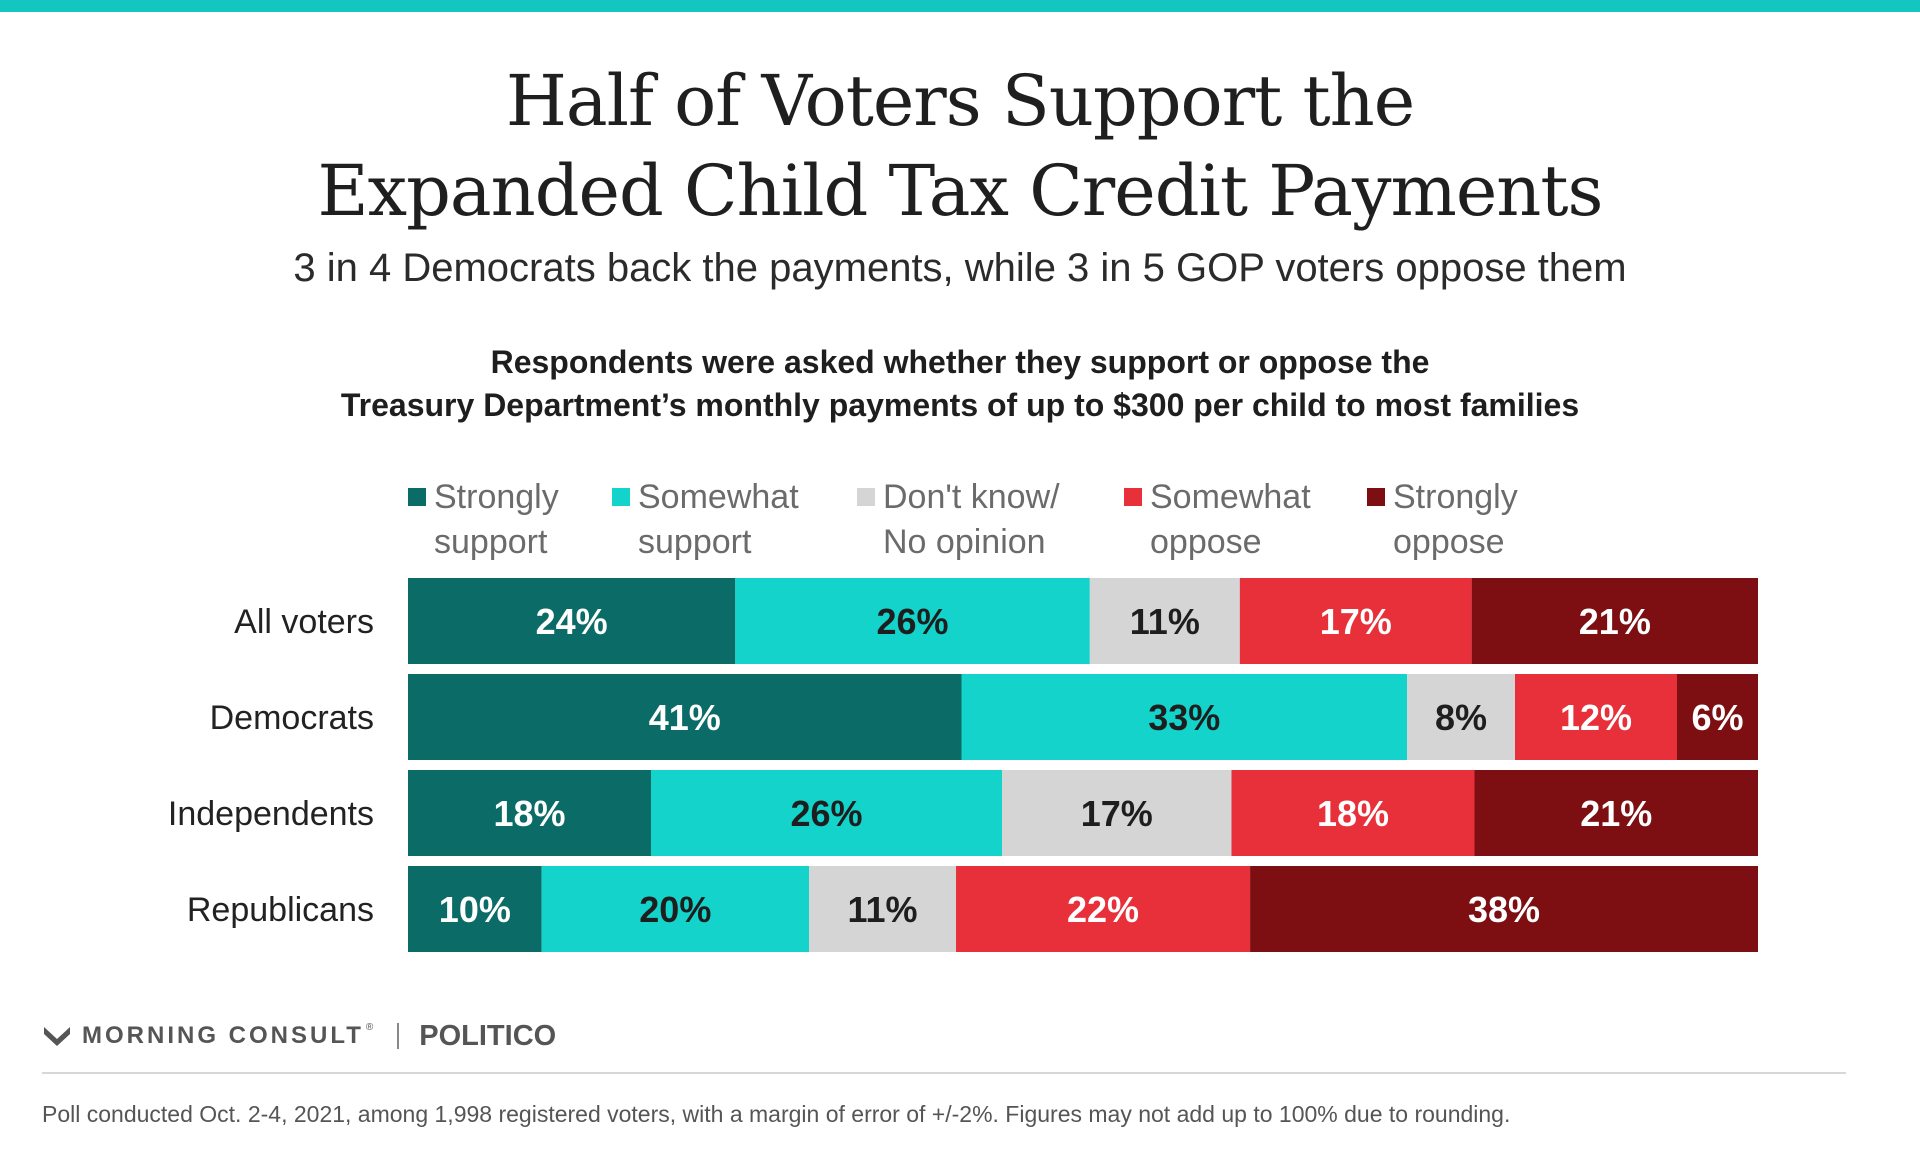  What do you see at coordinates (1442, 519) in the screenshot?
I see `legend-item-strongly-oppose: Strongly oppose` at bounding box center [1442, 519].